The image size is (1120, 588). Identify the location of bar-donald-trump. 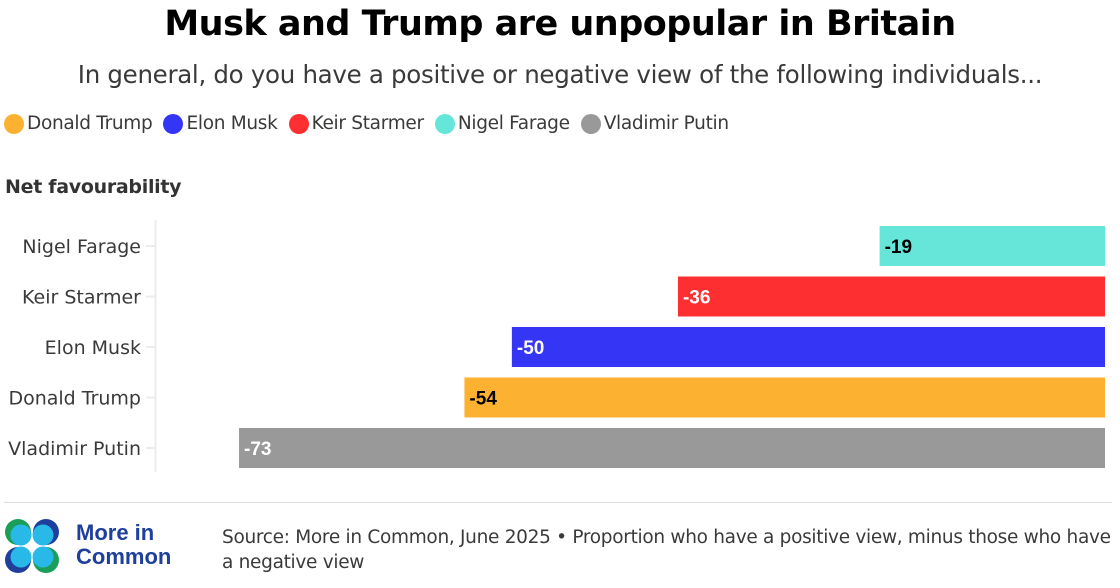
(784, 397).